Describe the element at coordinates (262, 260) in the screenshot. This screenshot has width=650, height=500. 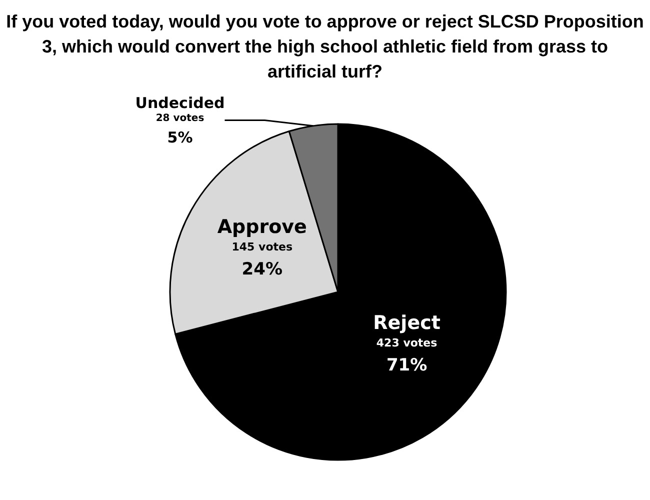
I see `data-label: 145 votes 24%` at that location.